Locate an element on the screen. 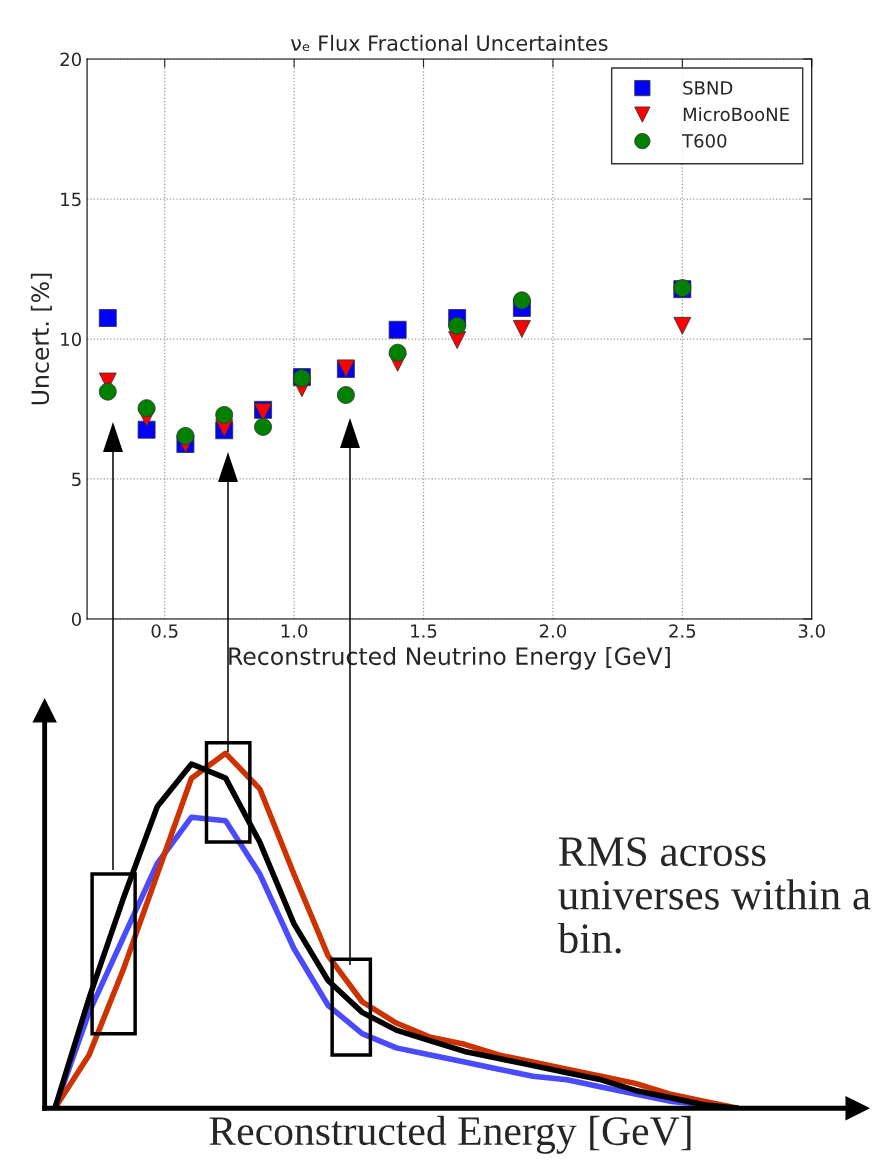  legend-label: T600 is located at coordinates (704, 141).